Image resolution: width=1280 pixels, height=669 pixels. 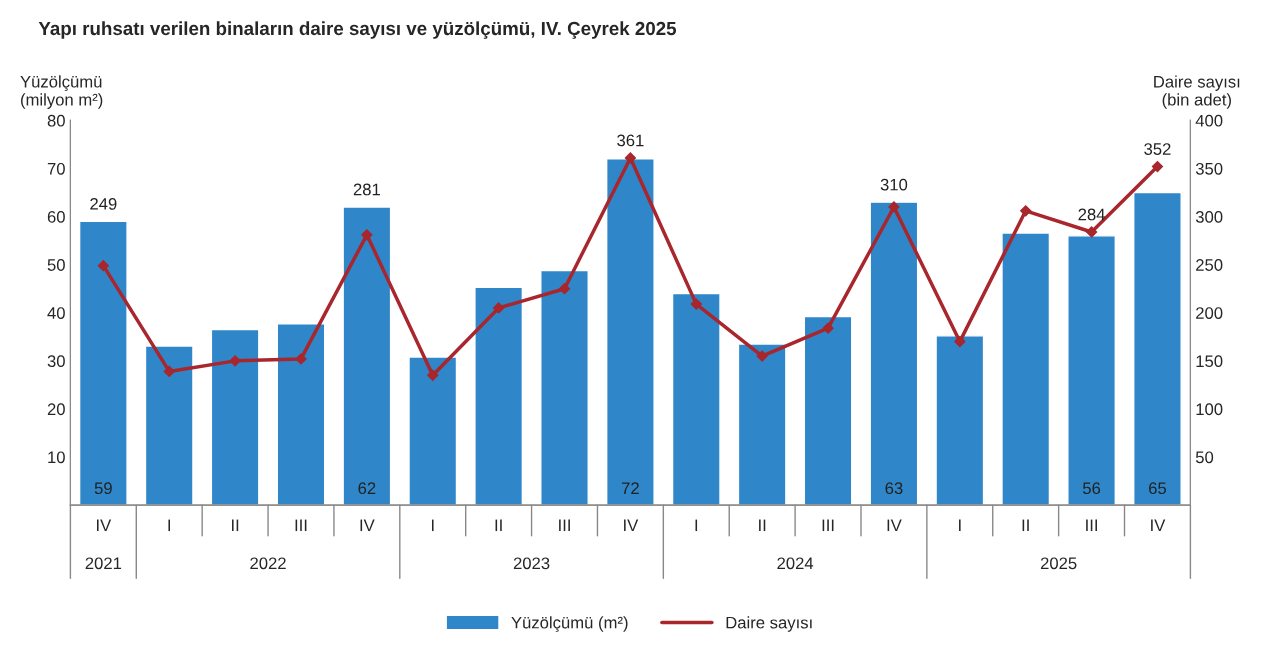 I want to click on y2-tick-label: 200, so click(x=1209, y=313).